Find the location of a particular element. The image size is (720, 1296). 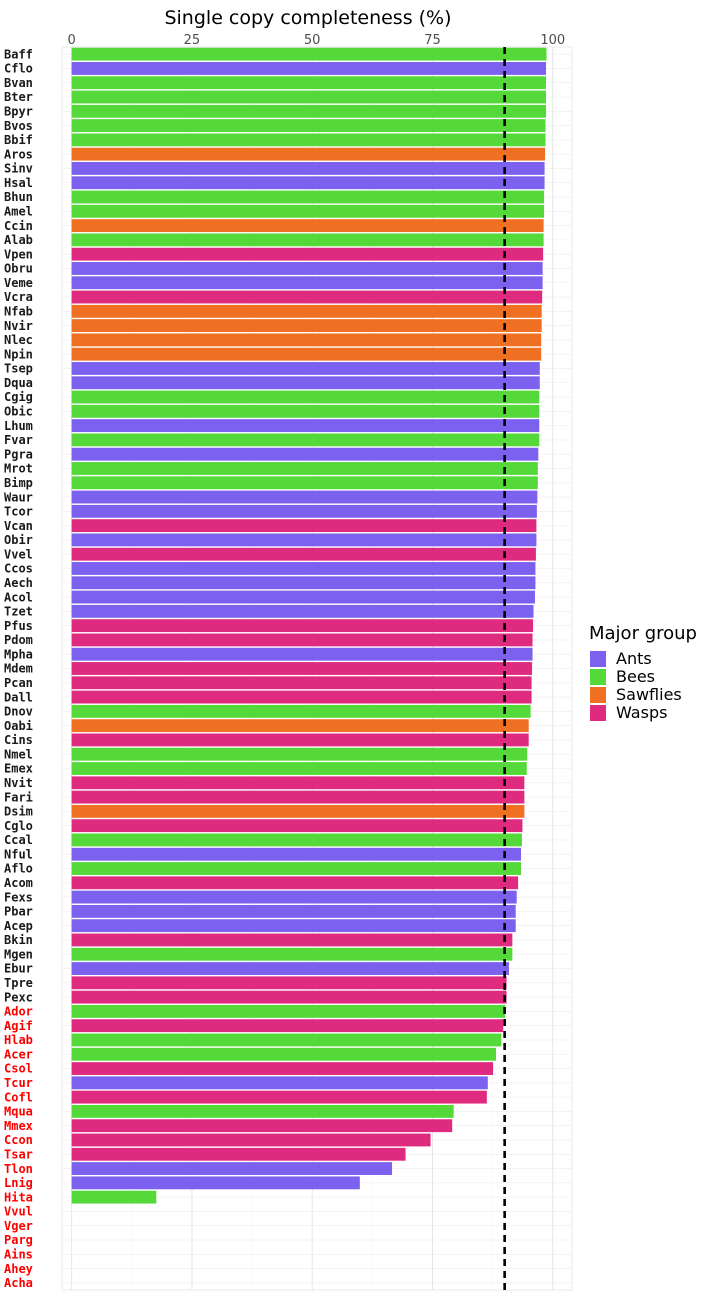

bar-obru is located at coordinates (307, 268).